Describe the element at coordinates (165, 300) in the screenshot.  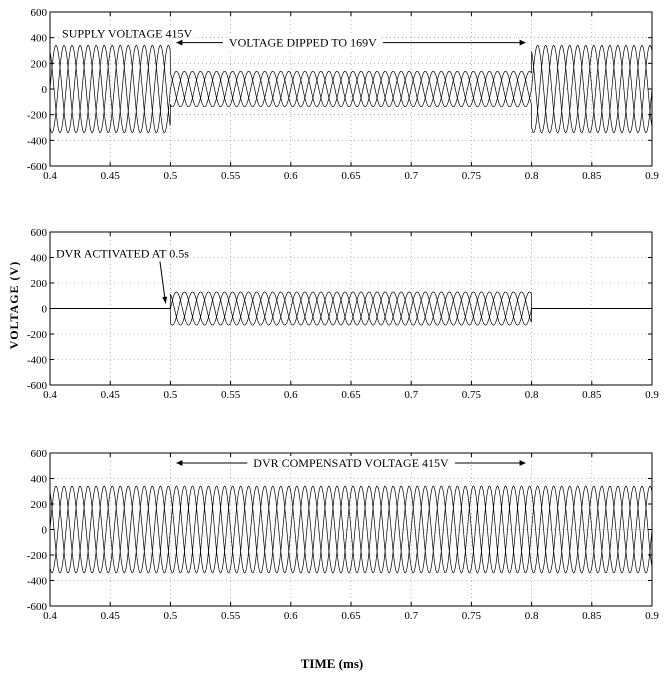
I see `arrowhead` at that location.